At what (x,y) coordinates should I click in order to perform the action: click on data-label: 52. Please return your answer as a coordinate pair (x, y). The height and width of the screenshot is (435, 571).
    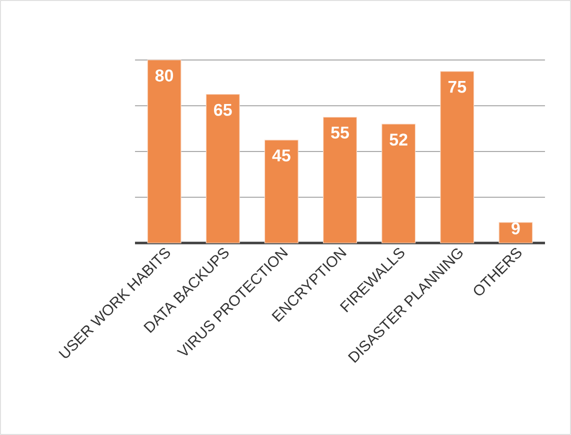
    Looking at the image, I should click on (399, 140).